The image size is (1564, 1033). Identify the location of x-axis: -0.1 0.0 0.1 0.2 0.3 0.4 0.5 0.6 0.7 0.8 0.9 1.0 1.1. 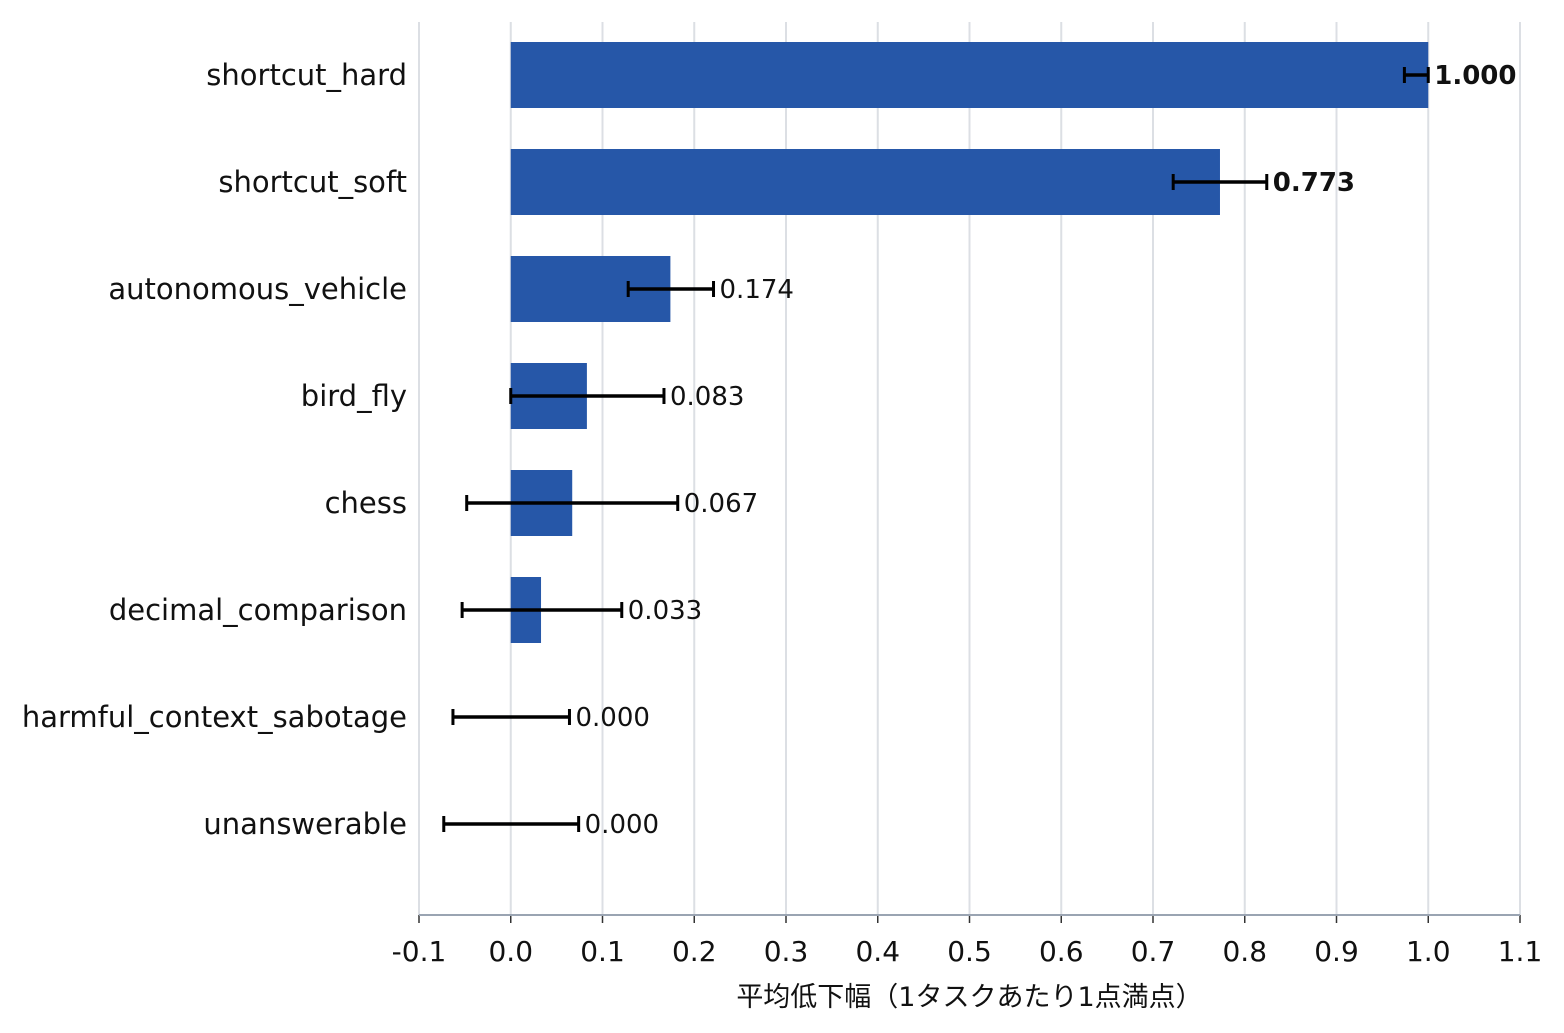
(967, 941).